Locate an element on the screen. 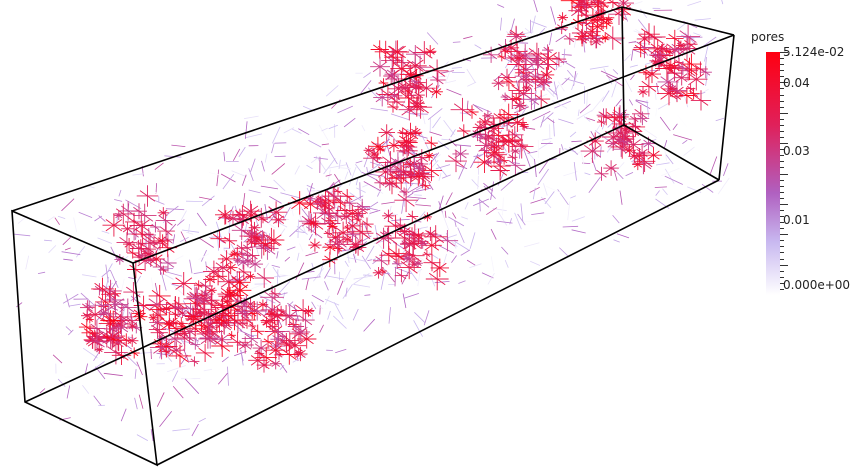 Image resolution: width=858 pixels, height=468 pixels. scalar-bar-max-label: 5.124e-02 is located at coordinates (814, 52).